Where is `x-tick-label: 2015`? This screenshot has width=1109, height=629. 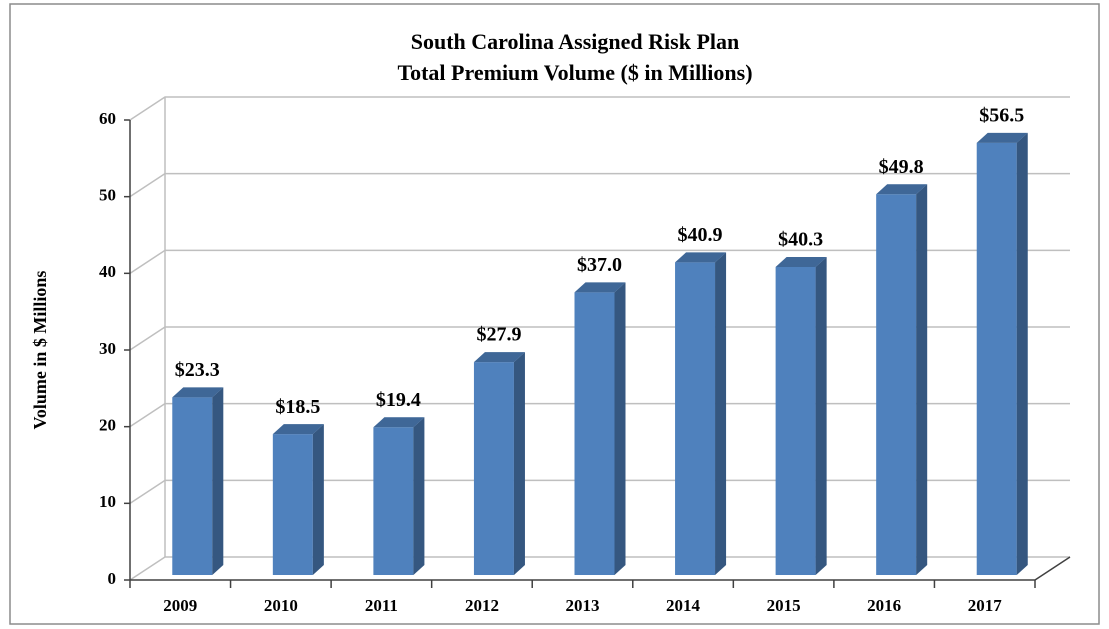
x-tick-label: 2015 is located at coordinates (784, 605).